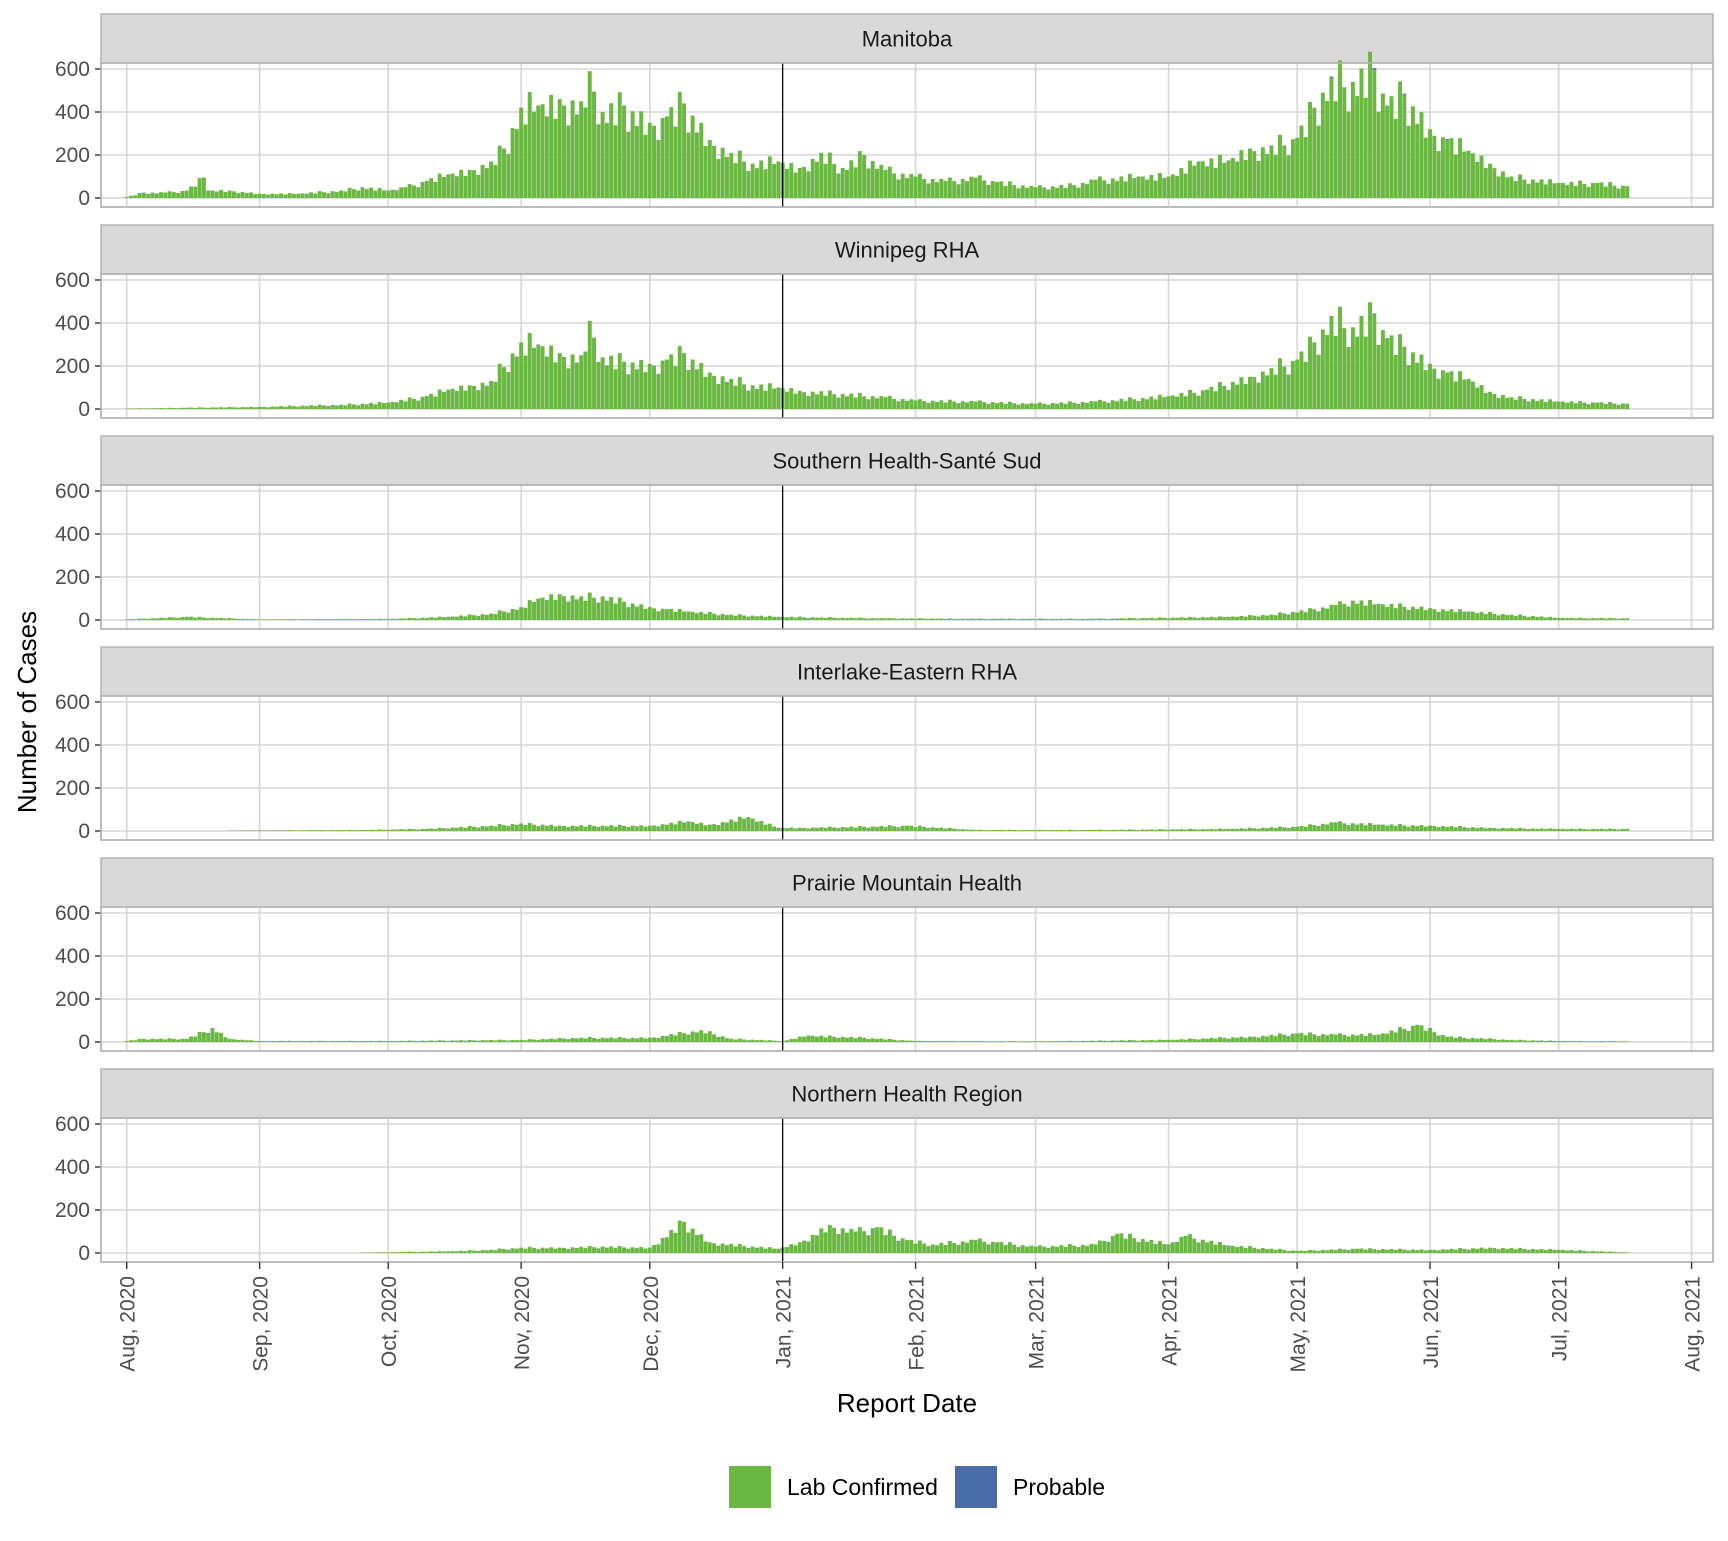 This screenshot has height=1541, width=1728. What do you see at coordinates (1431, 1322) in the screenshot?
I see `x-tick-label: Jun, 2021` at bounding box center [1431, 1322].